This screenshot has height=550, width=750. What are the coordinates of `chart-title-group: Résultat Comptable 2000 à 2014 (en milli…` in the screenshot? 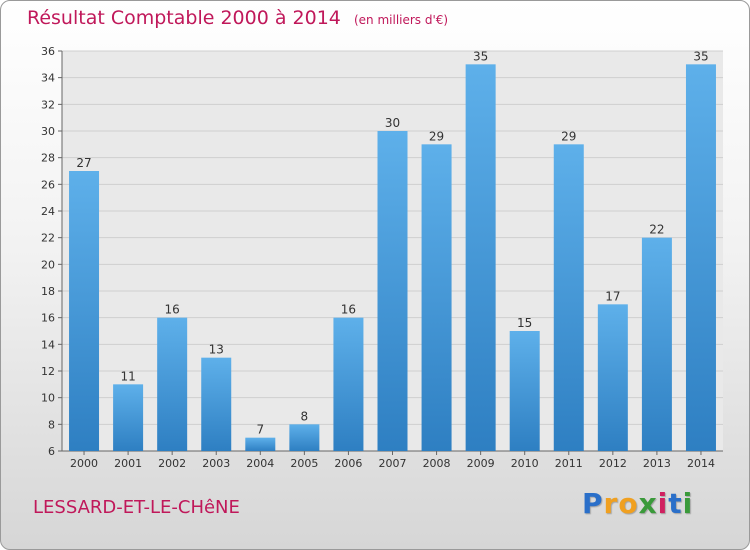 It's located at (237, 18).